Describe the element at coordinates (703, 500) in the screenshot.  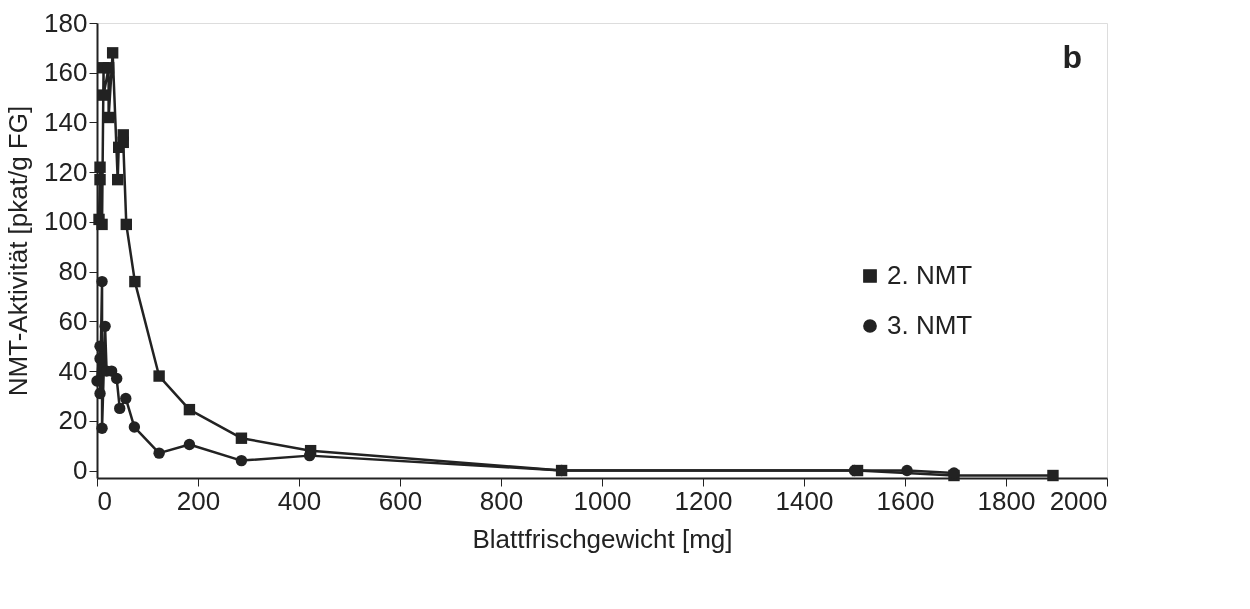
I see `x-tick-label: 1200` at that location.